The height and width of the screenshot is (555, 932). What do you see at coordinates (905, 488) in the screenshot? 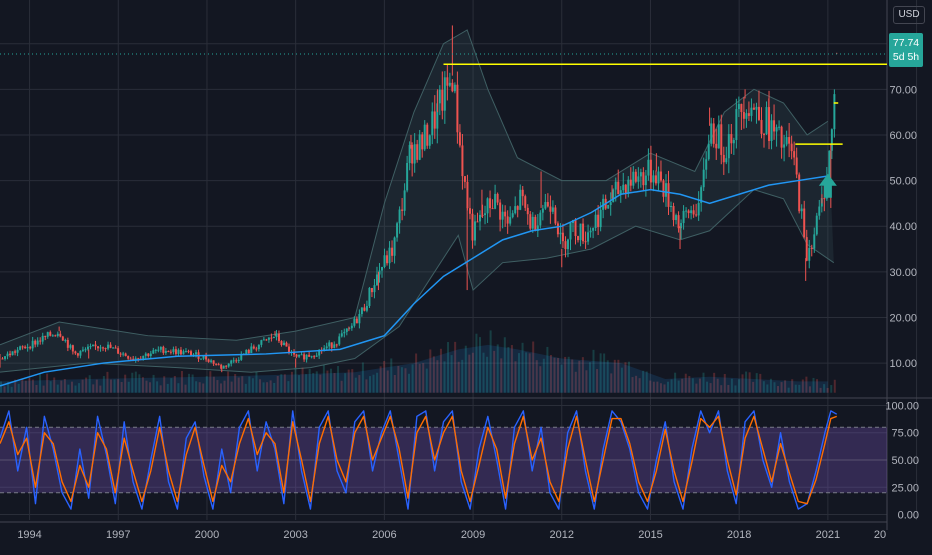
I see `oscillator-tick-label: 25.00` at bounding box center [905, 488].